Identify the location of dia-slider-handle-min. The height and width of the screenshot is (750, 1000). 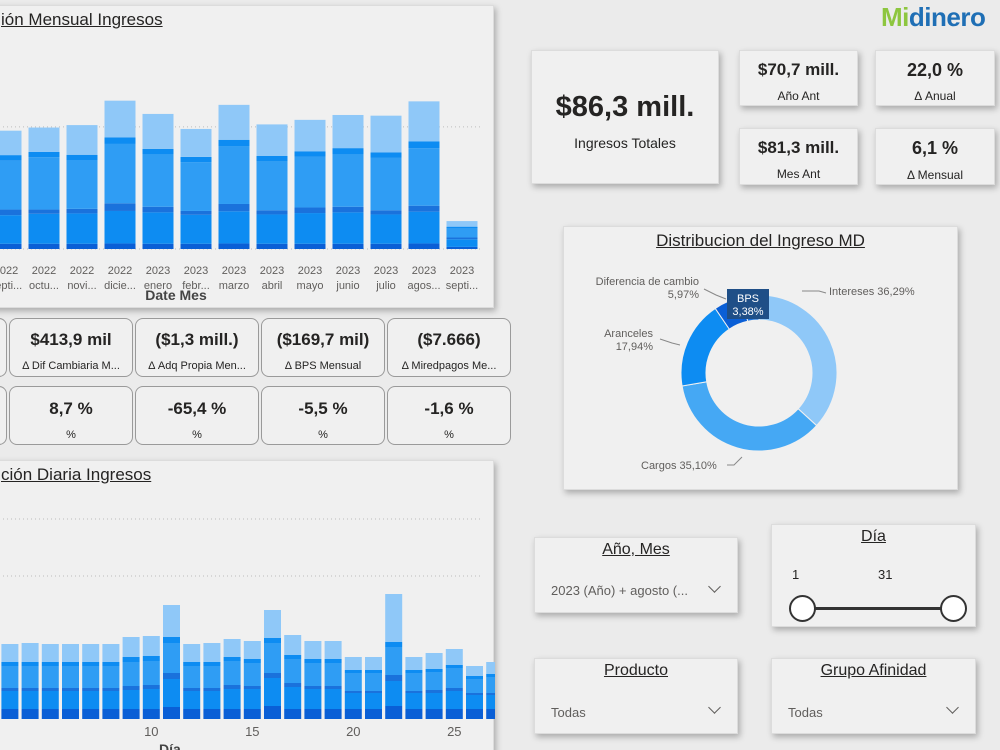
(802, 608).